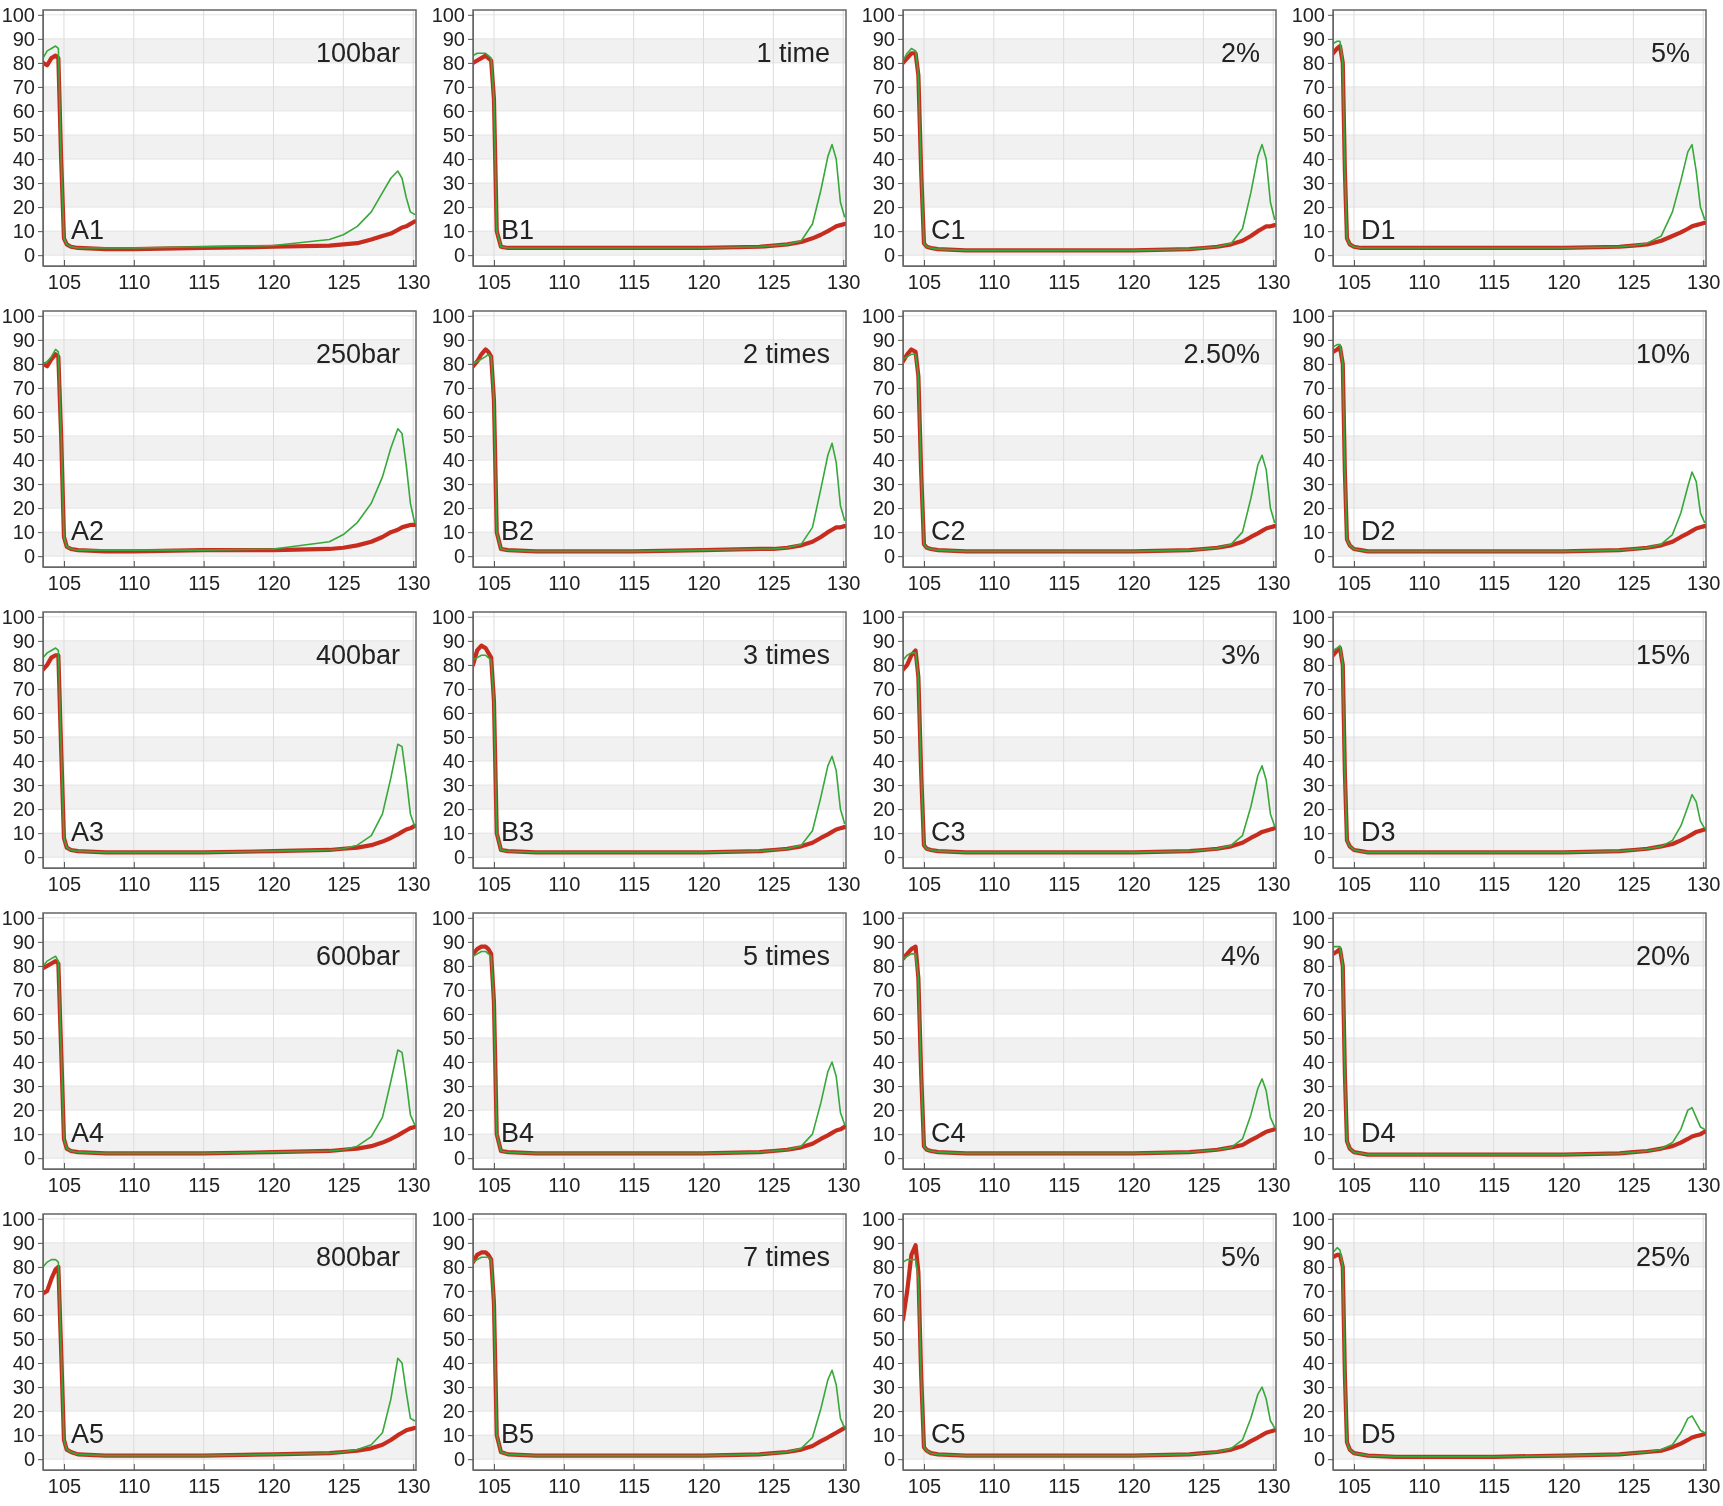 Image resolution: width=1723 pixels, height=1506 pixels. I want to click on annotation: 15%, so click(1662, 655).